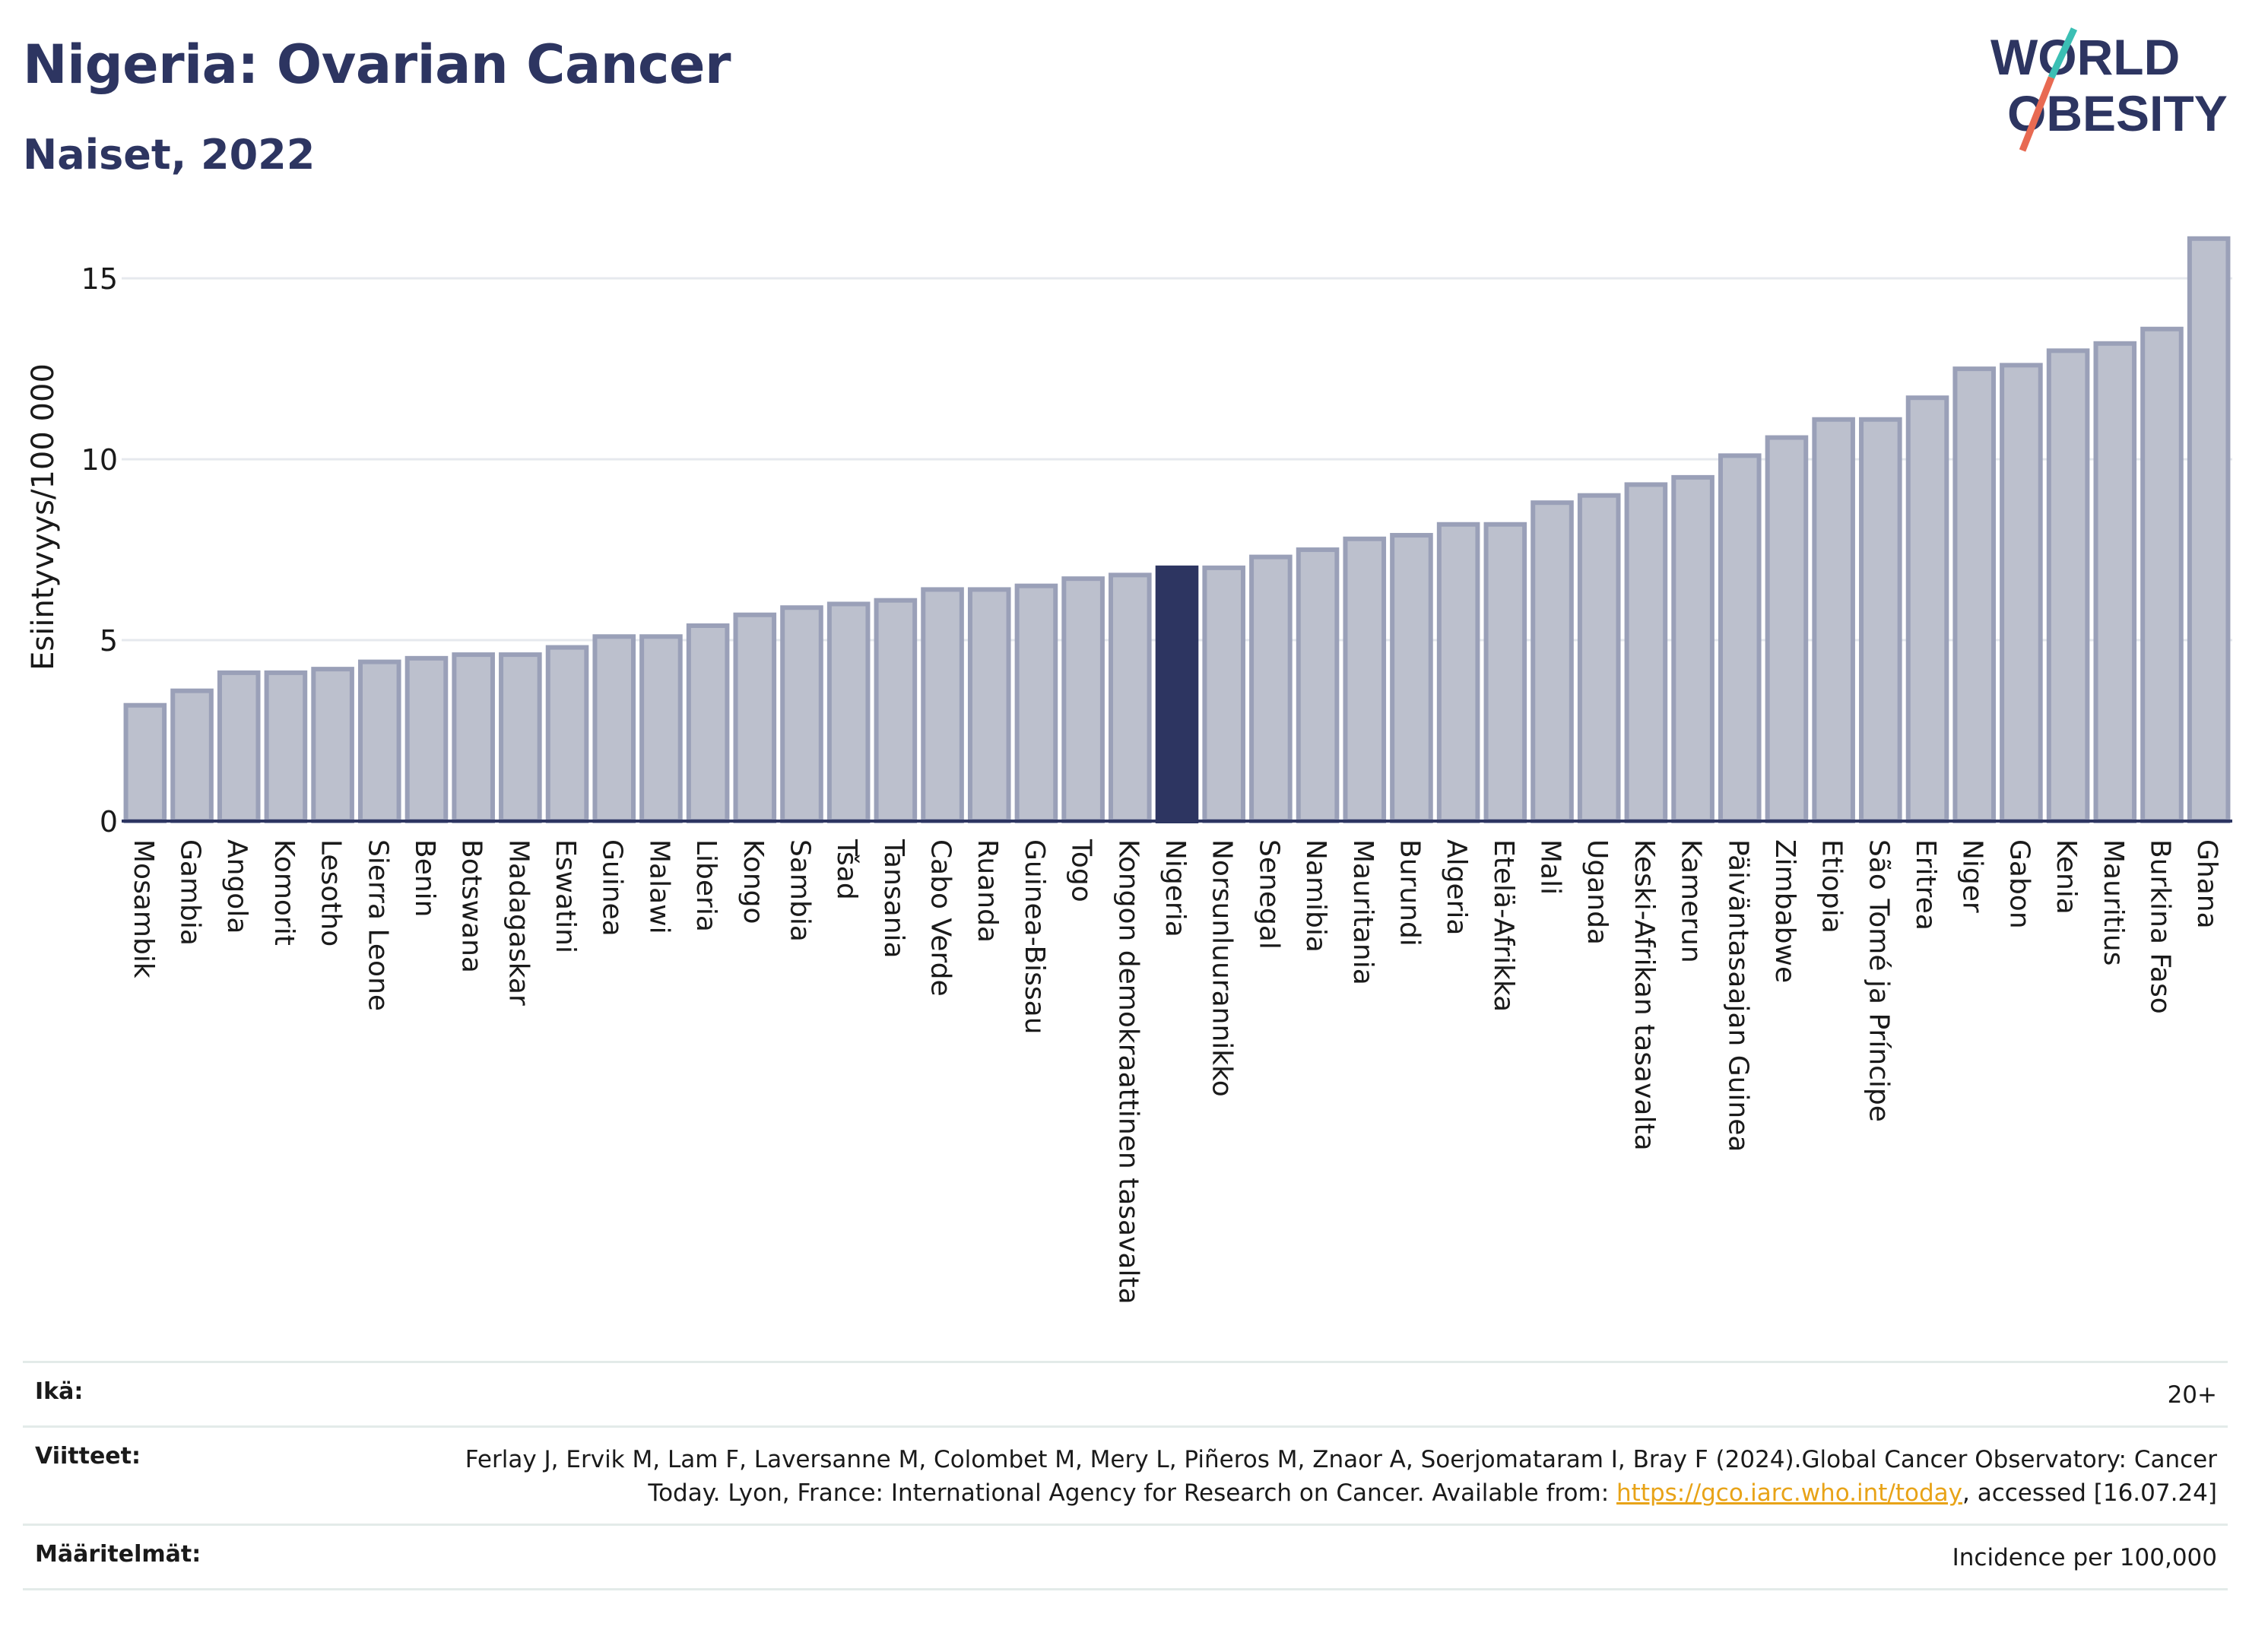  What do you see at coordinates (1503, 925) in the screenshot?
I see `x-tick-label: Etelä-Afrikka` at bounding box center [1503, 925].